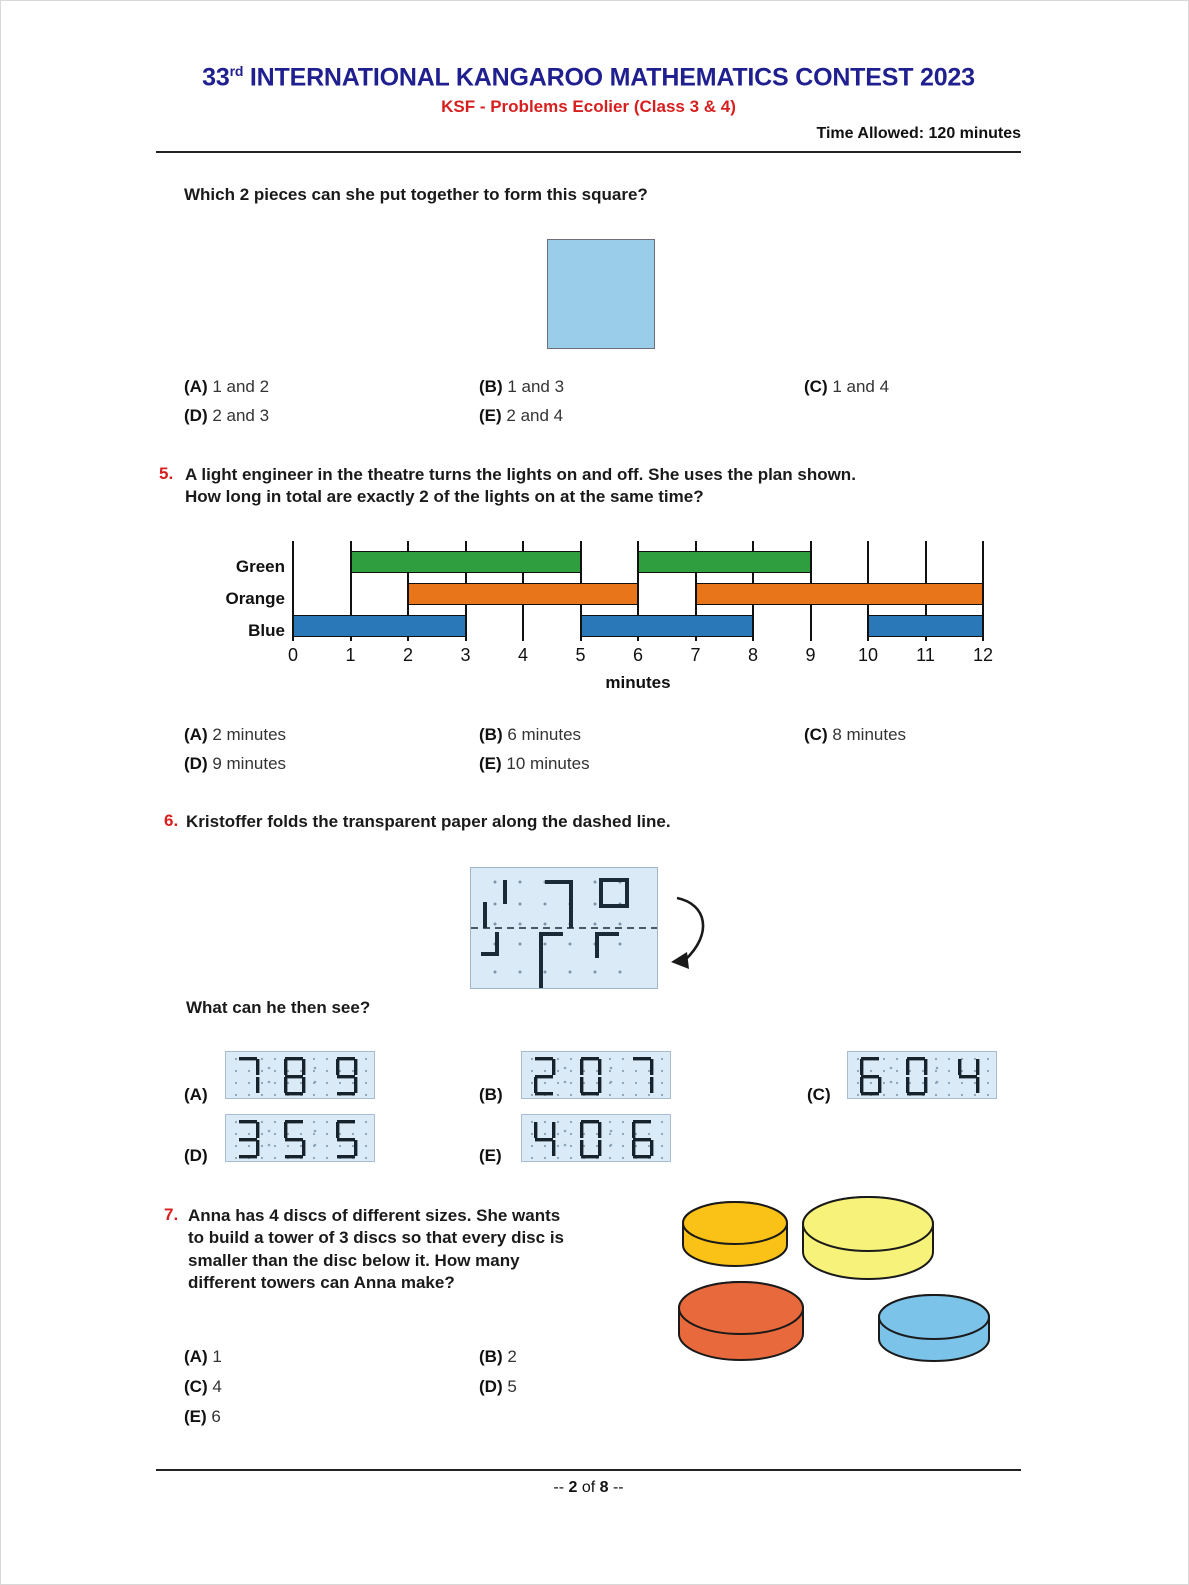 This screenshot has height=1585, width=1189. I want to click on q7-option-b-text: 2, so click(512, 1356).